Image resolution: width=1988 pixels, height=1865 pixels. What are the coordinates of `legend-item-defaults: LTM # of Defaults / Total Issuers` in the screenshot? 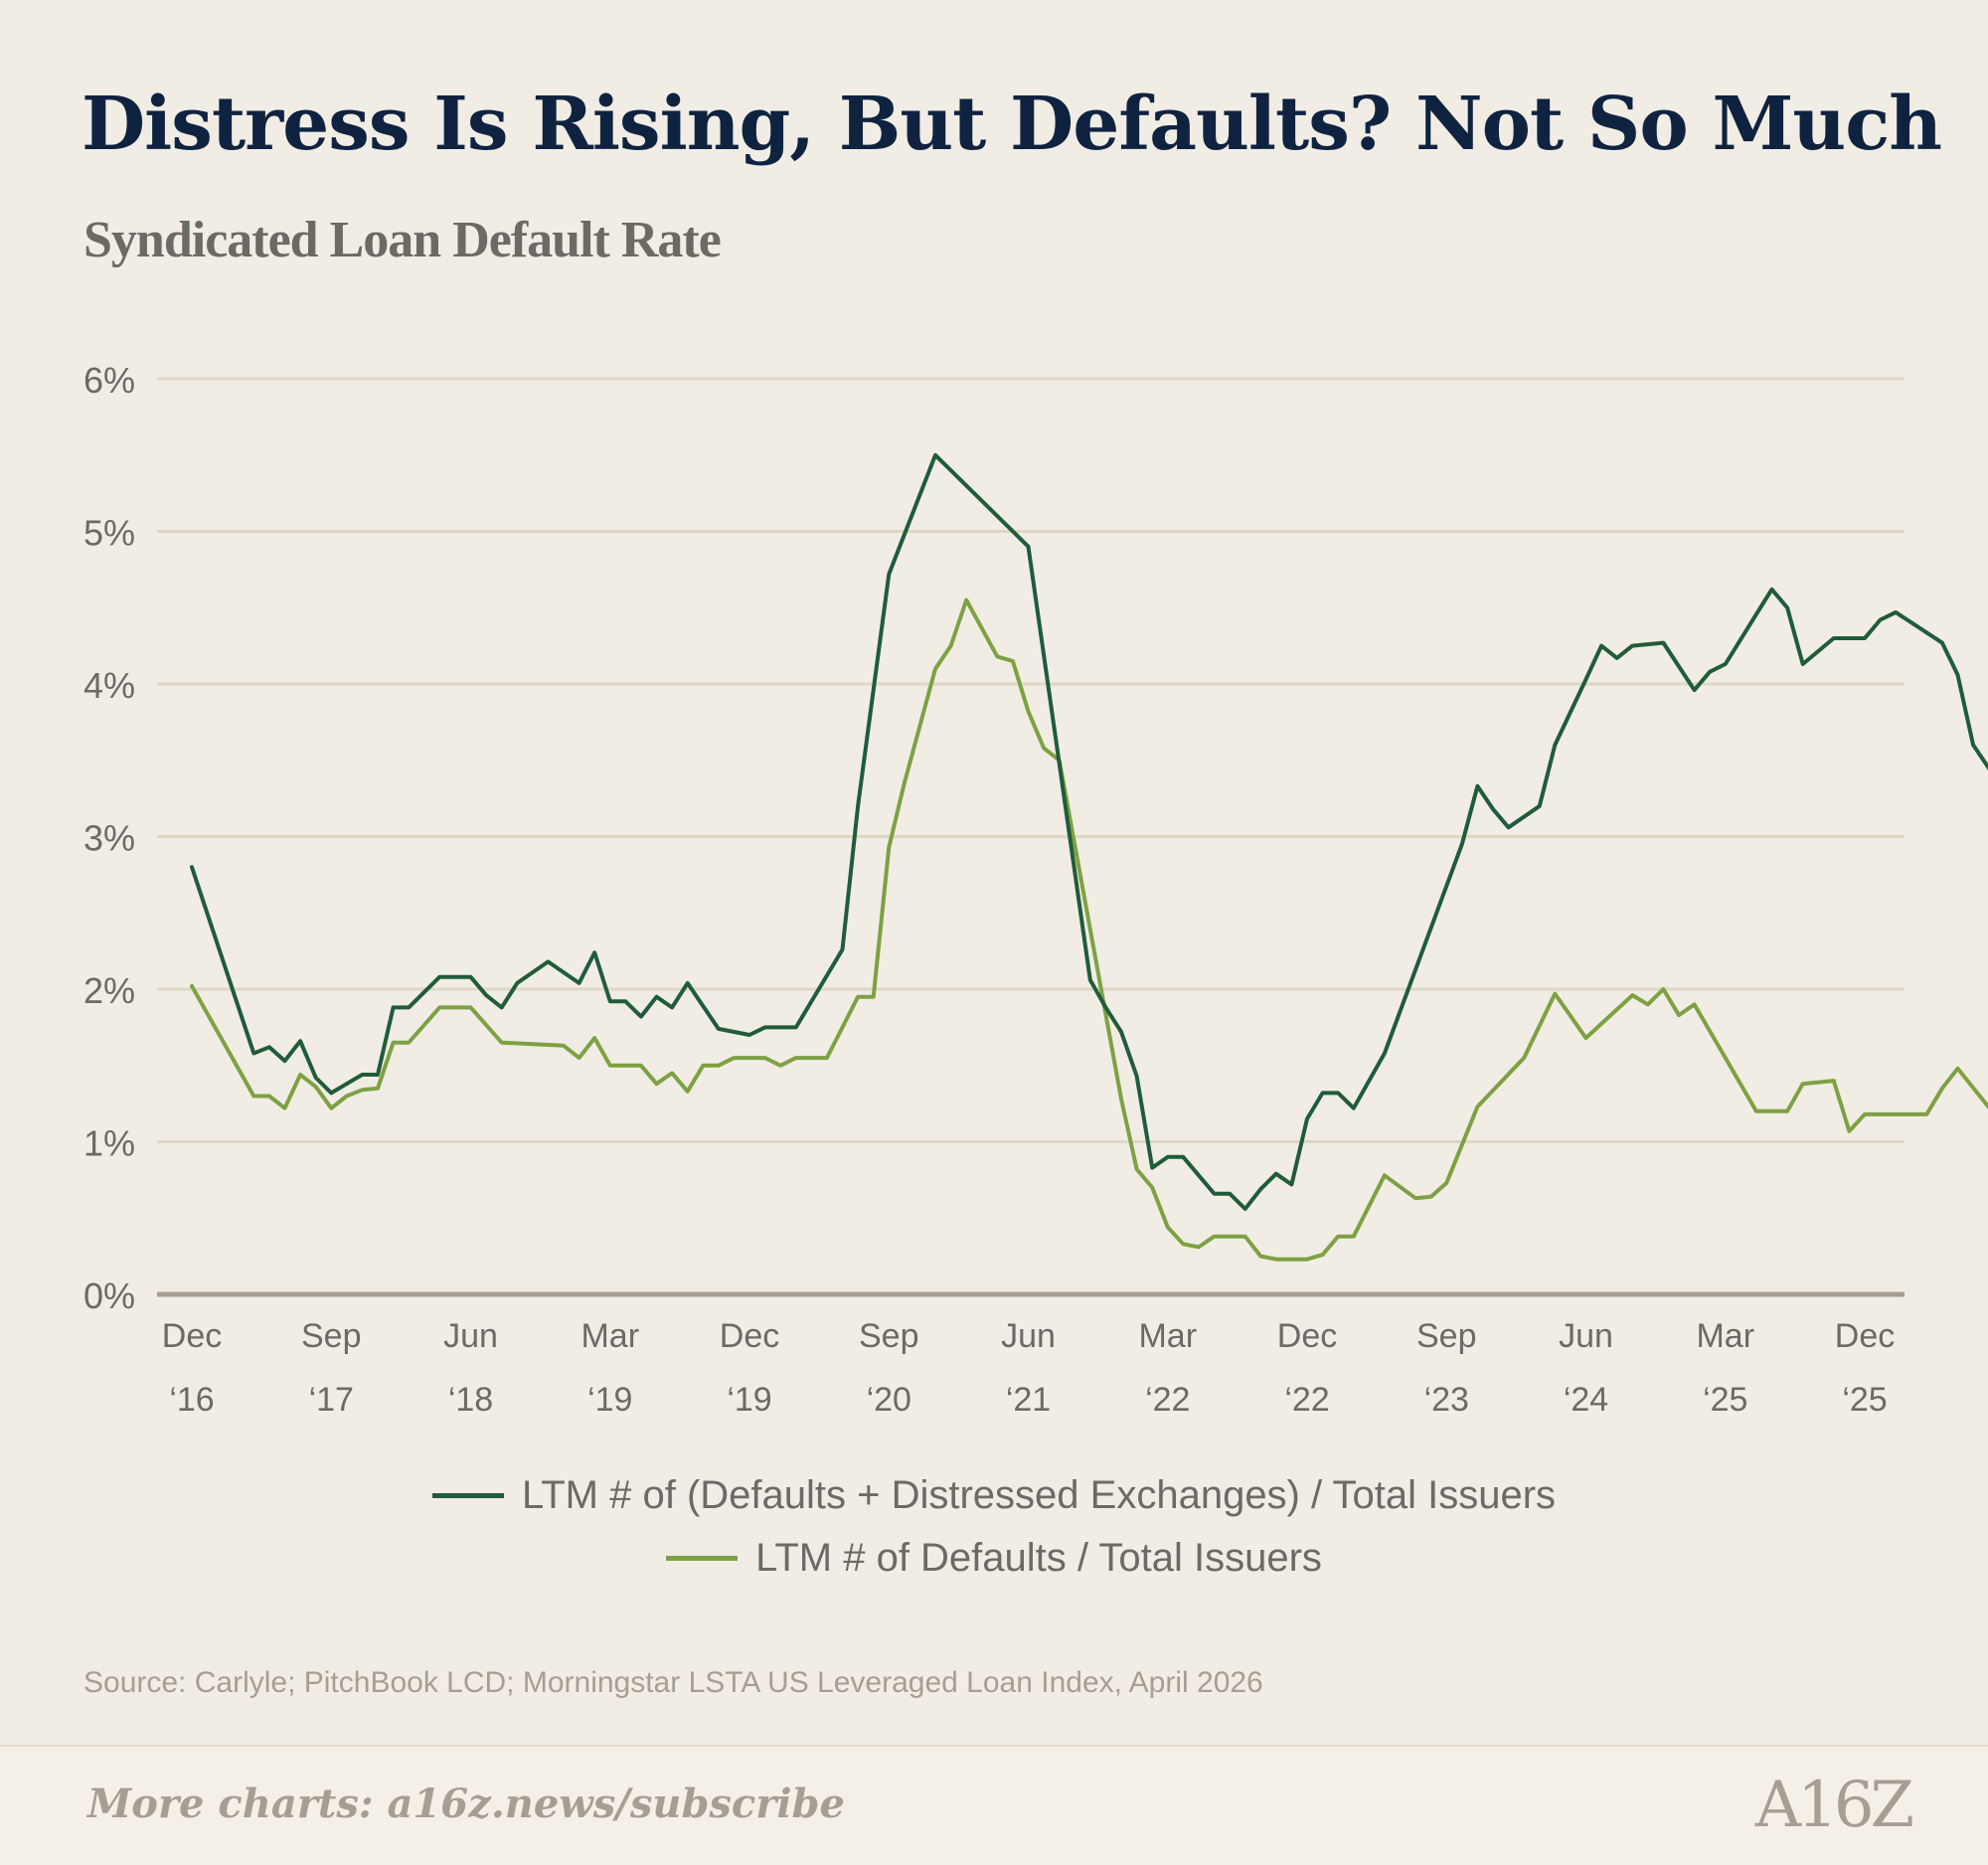 It's located at (994, 1558).